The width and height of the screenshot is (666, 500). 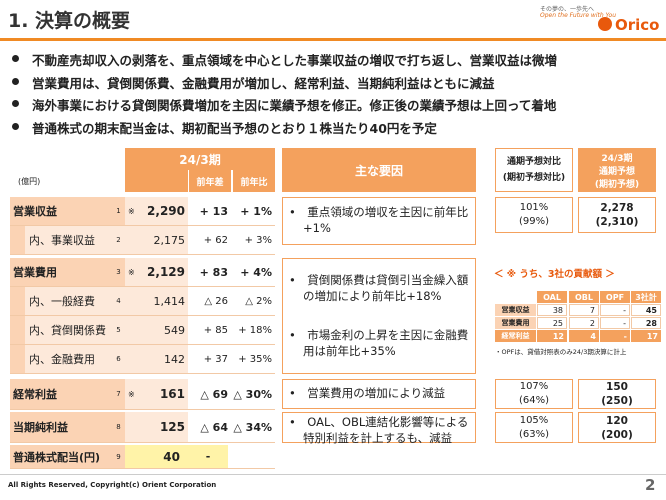 What do you see at coordinates (534, 400) in the screenshot?
I see `ratio-initial: (64%)` at bounding box center [534, 400].